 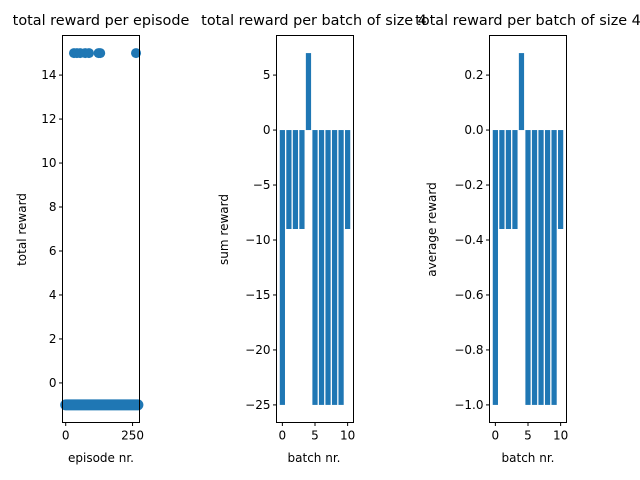 What do you see at coordinates (468, 240) in the screenshot?
I see `y-tick-label: −0.4` at bounding box center [468, 240].